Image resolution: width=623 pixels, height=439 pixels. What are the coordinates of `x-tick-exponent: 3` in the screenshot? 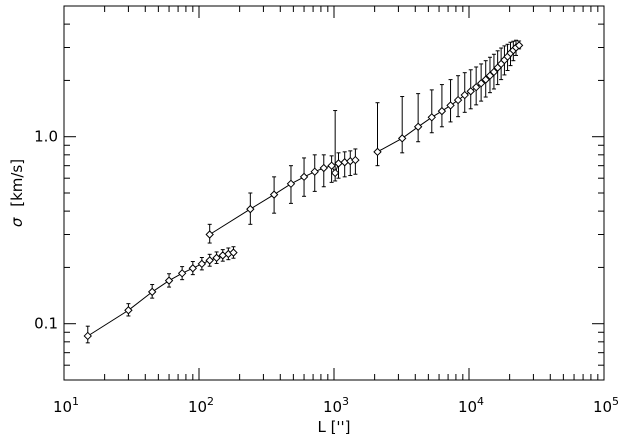 It's located at (345, 401).